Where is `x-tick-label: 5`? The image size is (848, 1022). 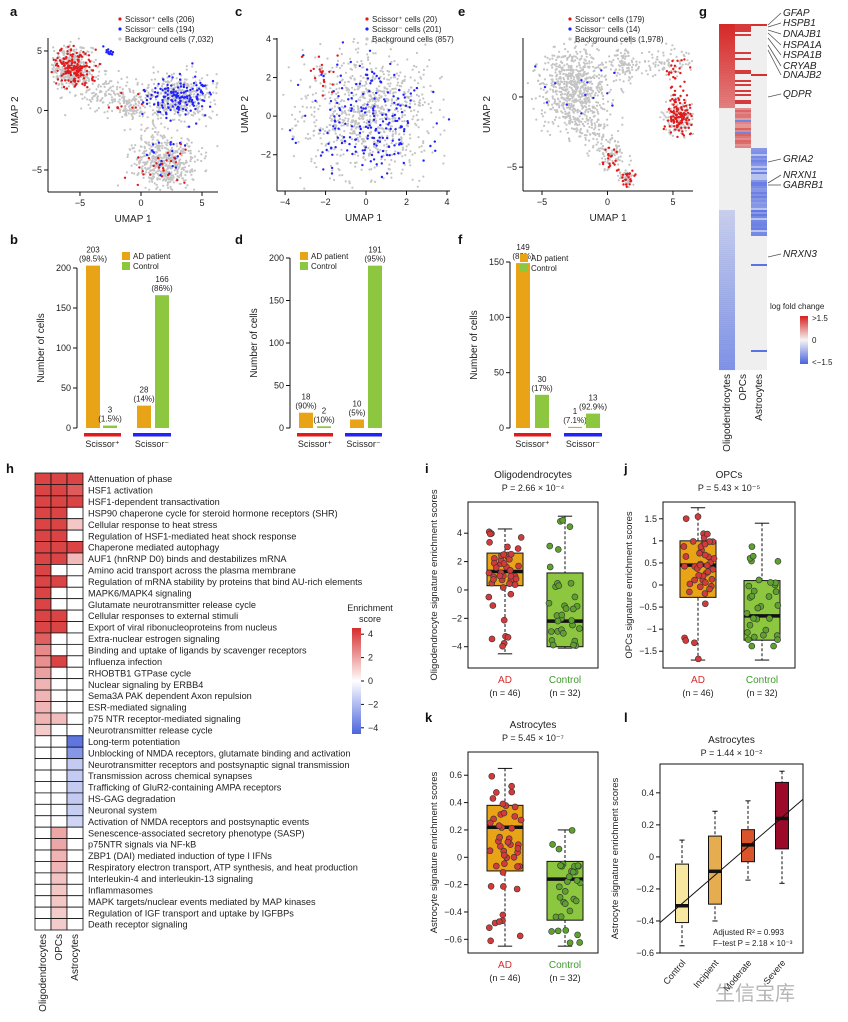
x-tick-label: 5 is located at coordinates (672, 202).